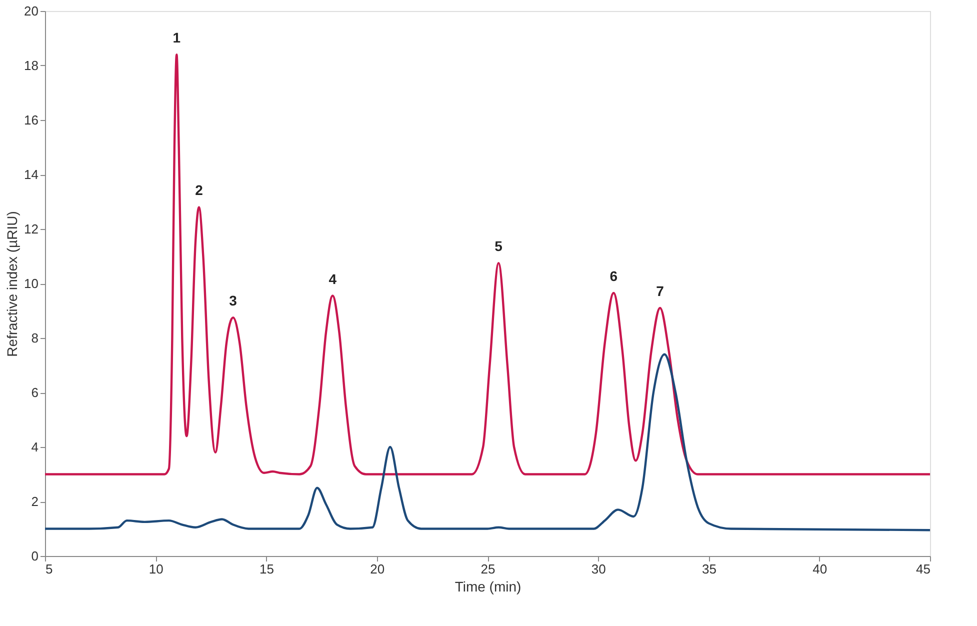 Image resolution: width=977 pixels, height=626 pixels. What do you see at coordinates (49, 569) in the screenshot?
I see `x-tick-label: 5` at bounding box center [49, 569].